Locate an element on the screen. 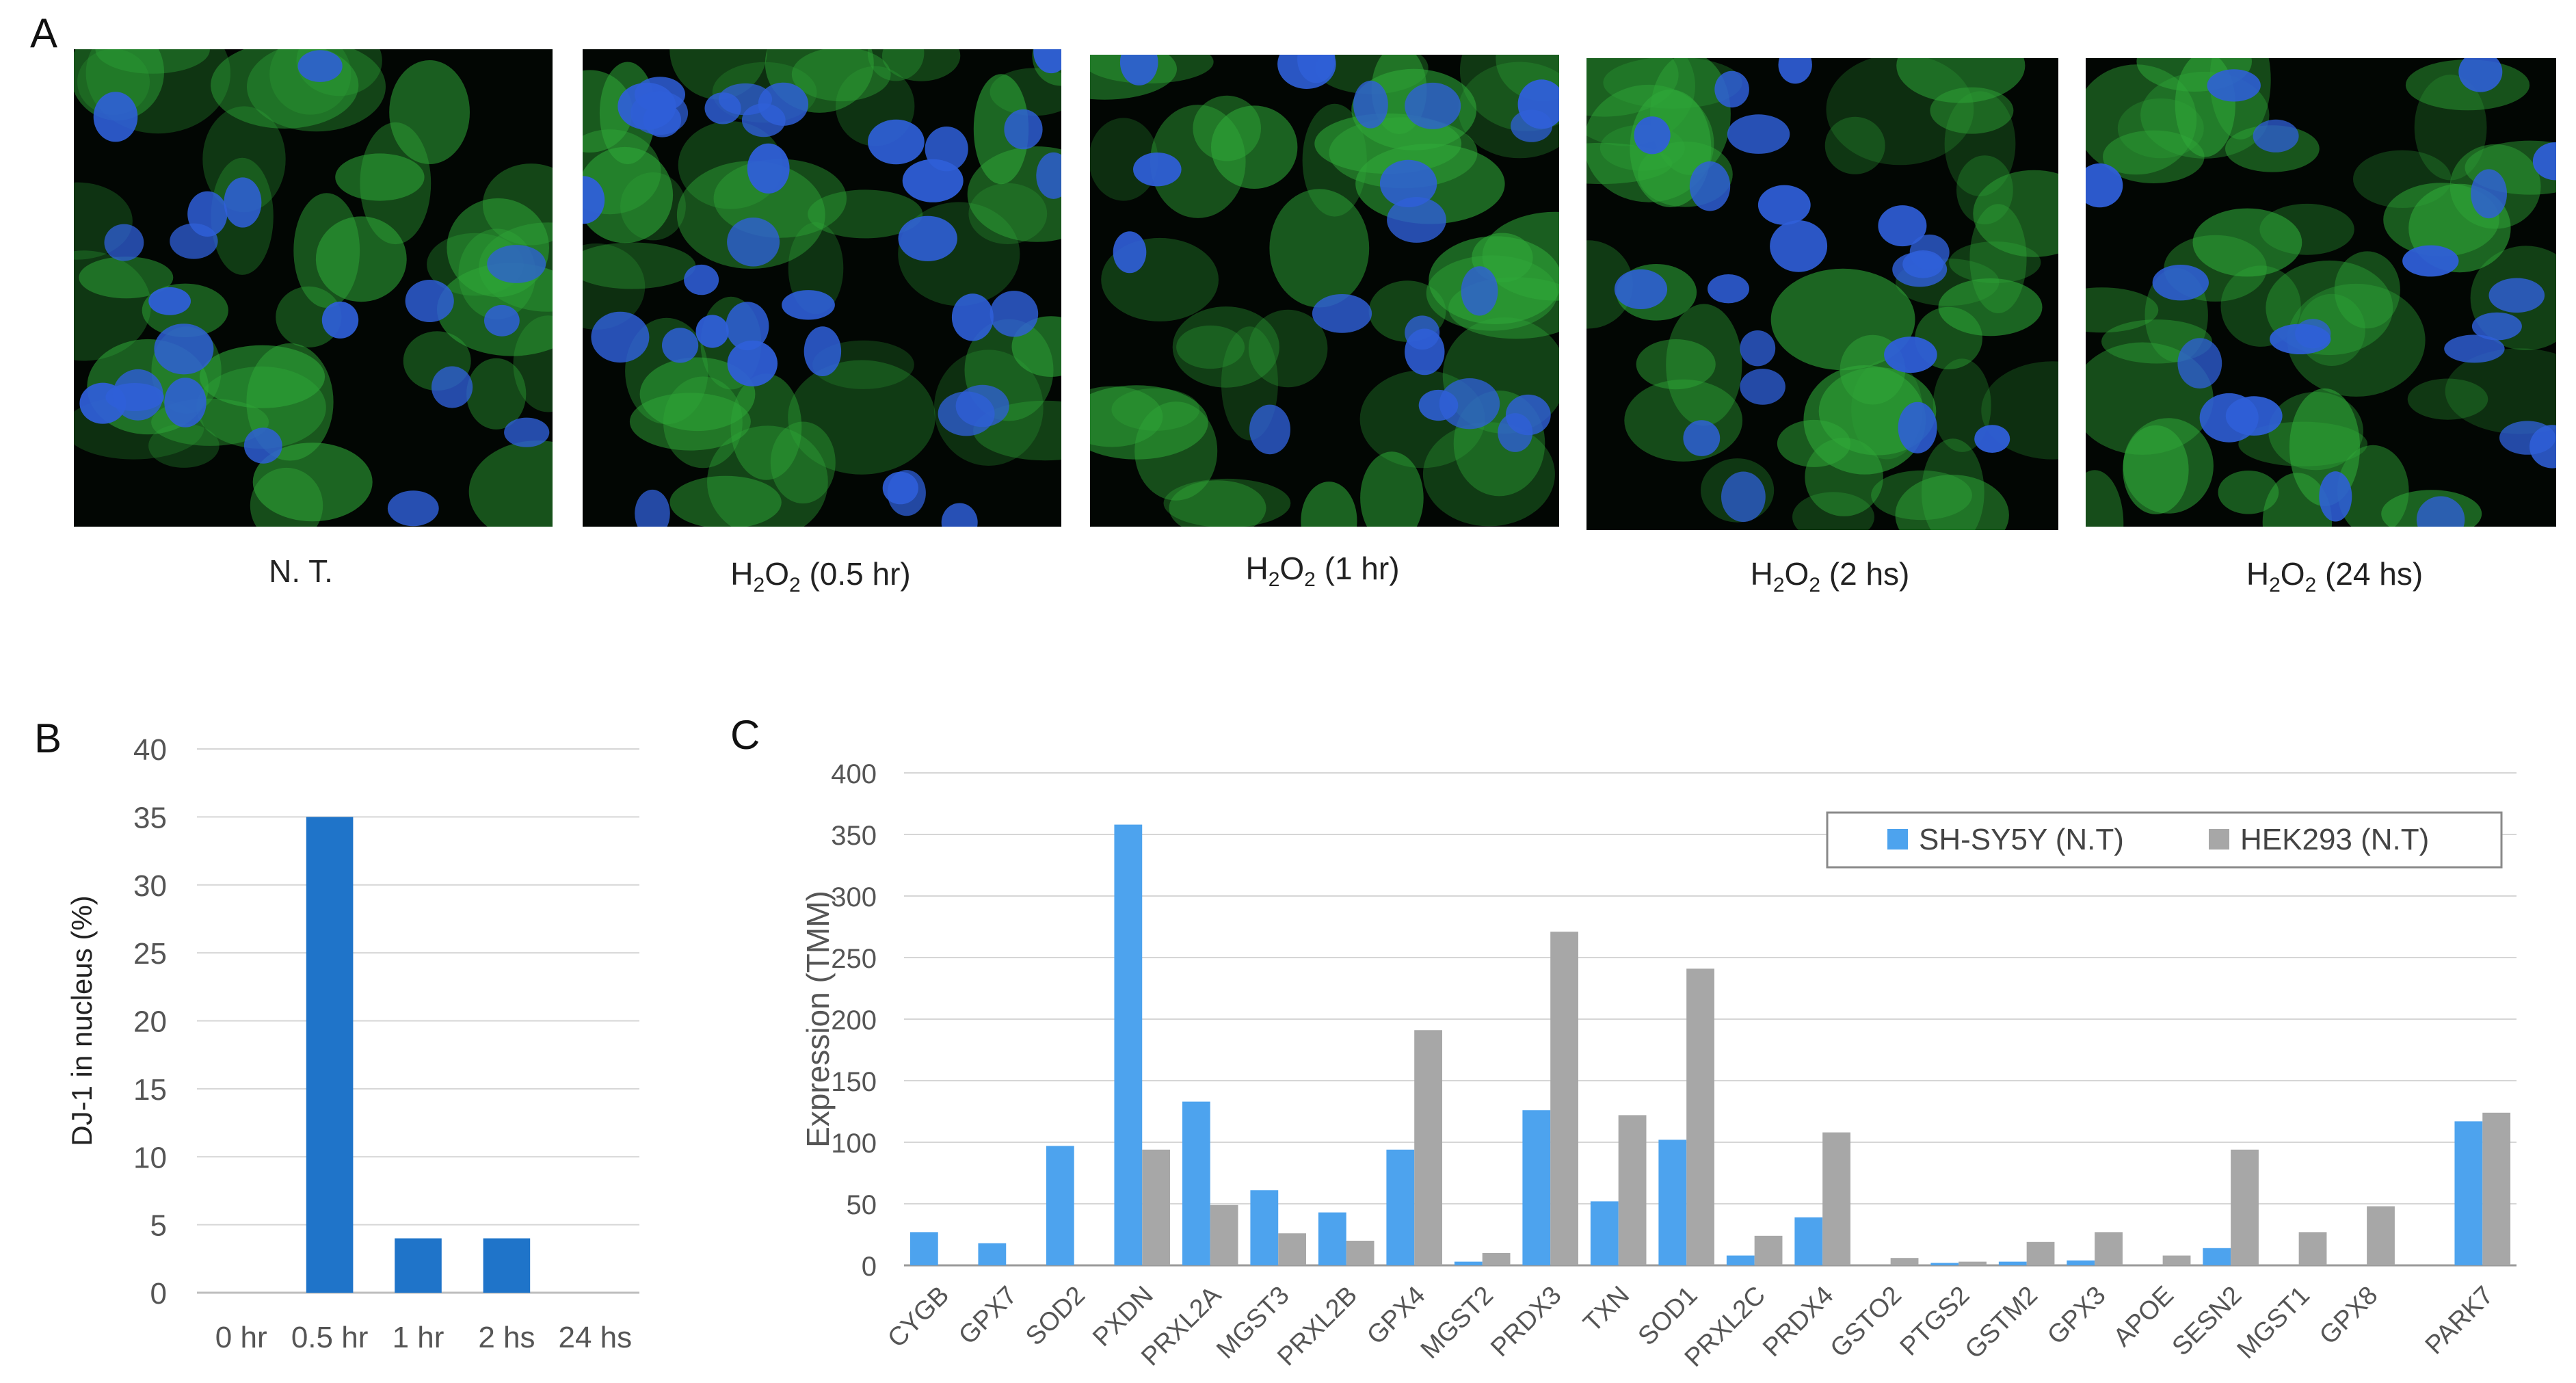 The width and height of the screenshot is (2576, 1383). caption-tail: (2 hs) is located at coordinates (1865, 574).